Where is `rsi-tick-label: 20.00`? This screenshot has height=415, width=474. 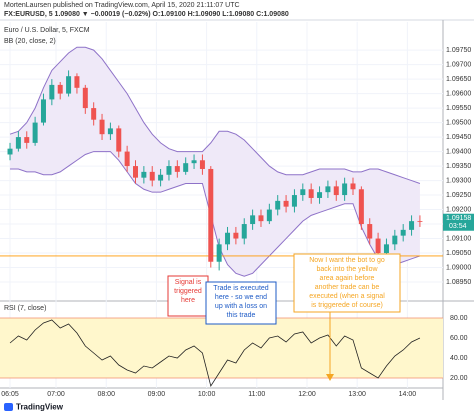 rsi-tick-label: 20.00 is located at coordinates (459, 378).